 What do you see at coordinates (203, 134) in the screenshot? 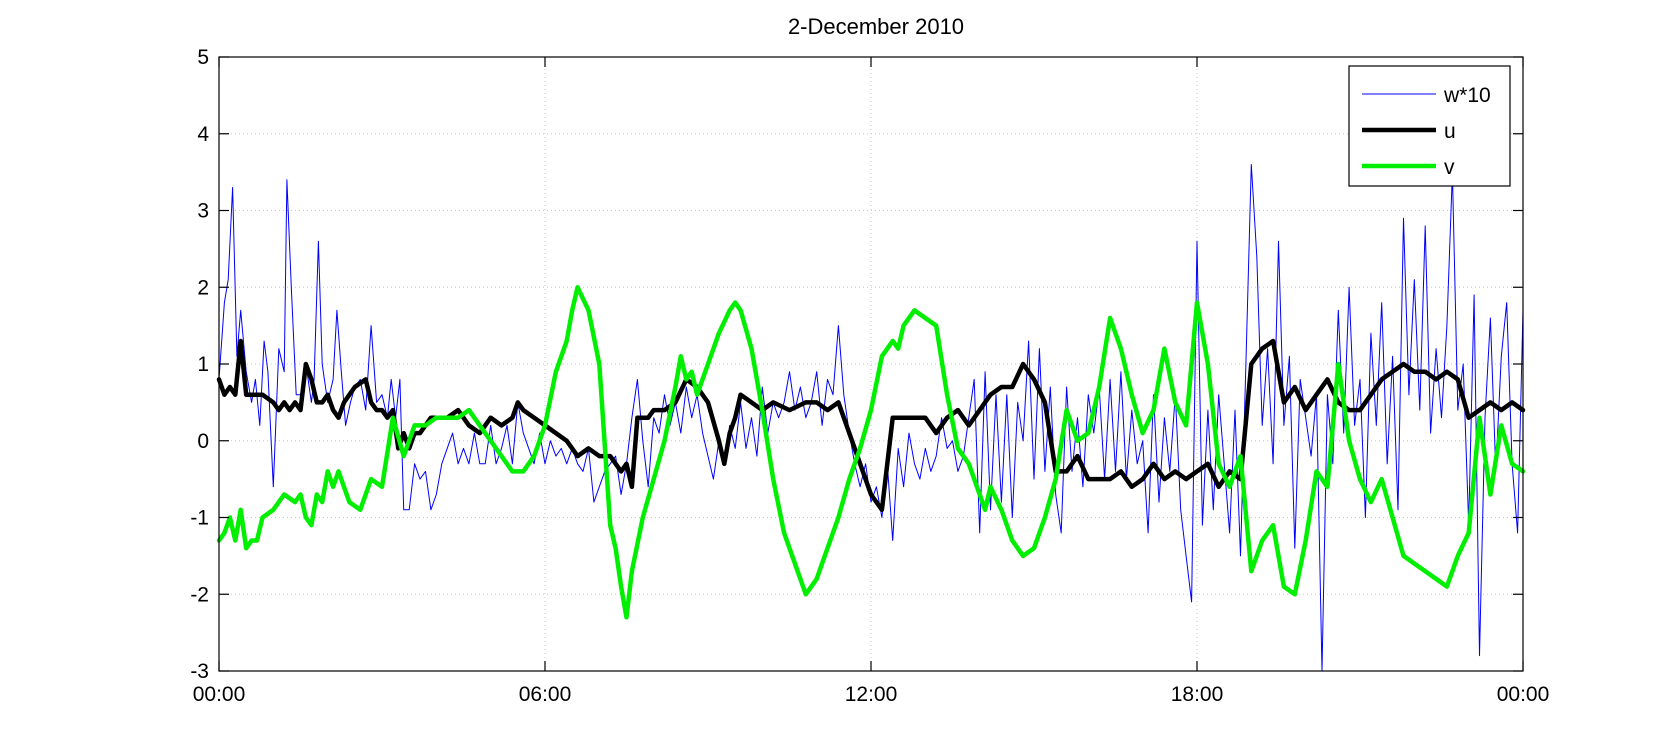
I see `y-tick-label: 4` at bounding box center [203, 134].